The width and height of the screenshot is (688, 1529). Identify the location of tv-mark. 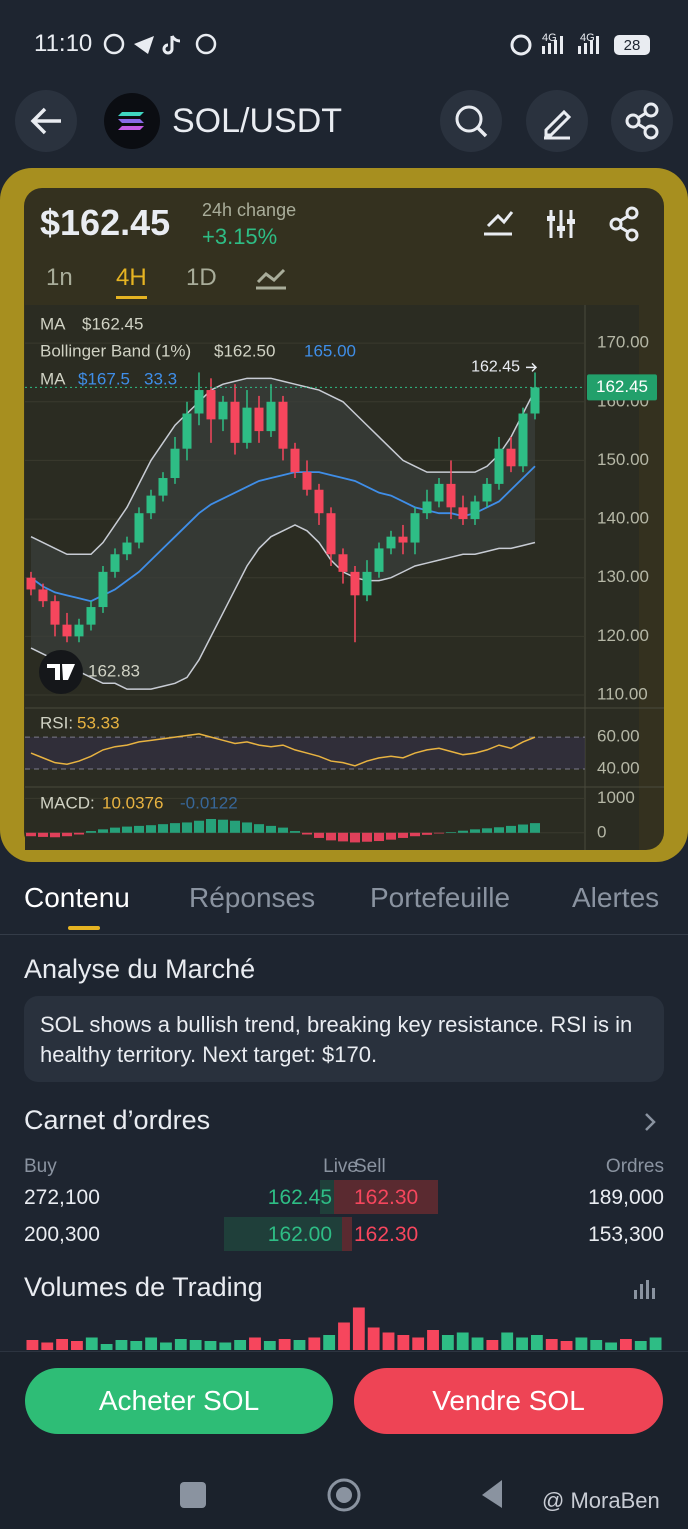
(61, 672).